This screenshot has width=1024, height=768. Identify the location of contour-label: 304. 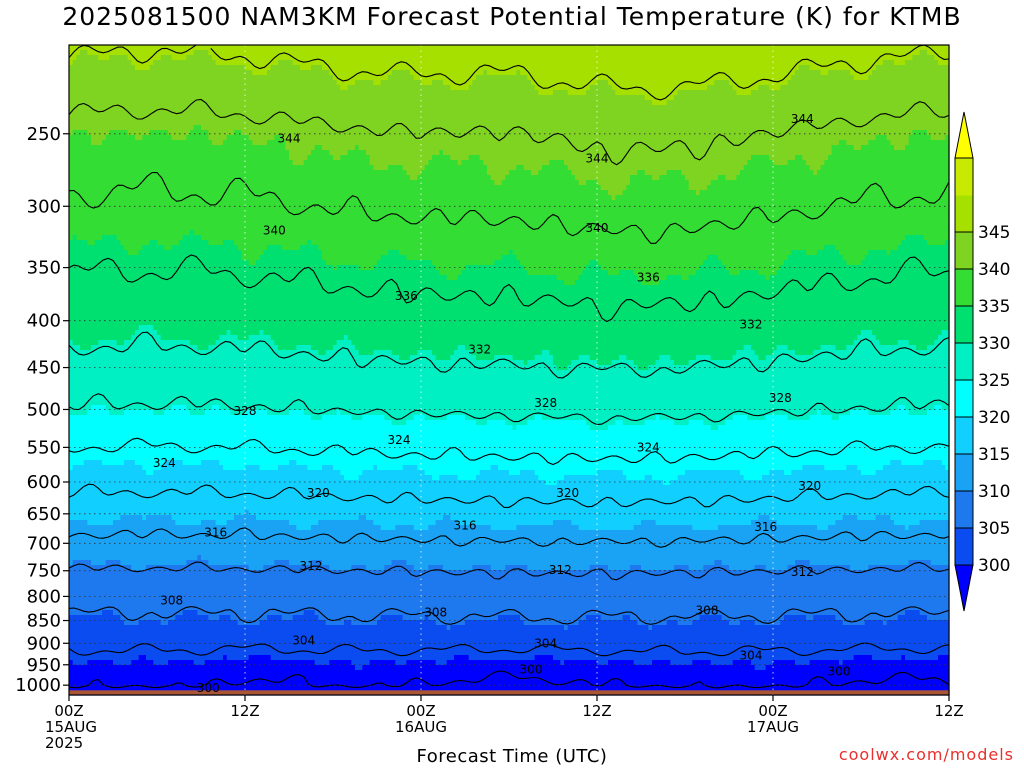
(545, 644).